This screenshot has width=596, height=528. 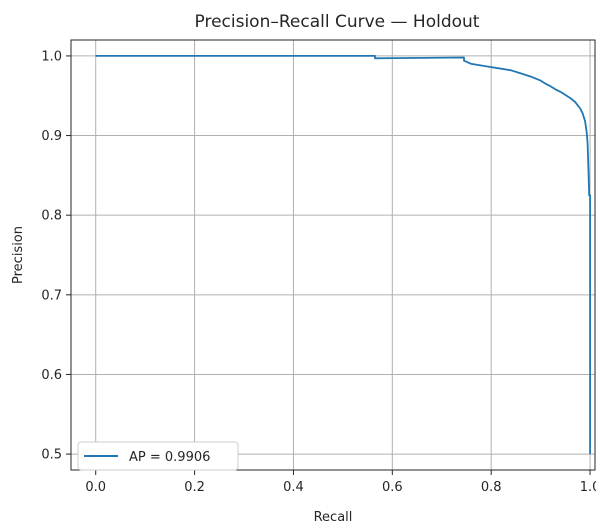 What do you see at coordinates (51, 295) in the screenshot?
I see `y-tick-label: 0.7` at bounding box center [51, 295].